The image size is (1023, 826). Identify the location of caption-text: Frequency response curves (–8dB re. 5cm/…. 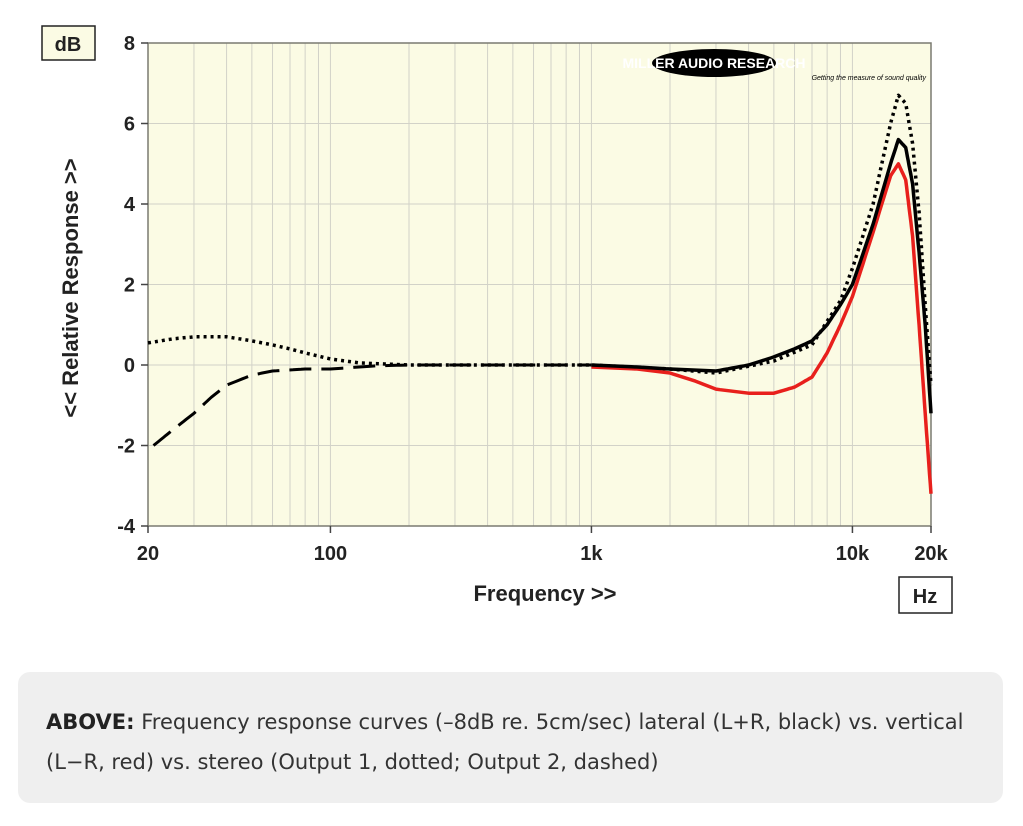
(505, 742).